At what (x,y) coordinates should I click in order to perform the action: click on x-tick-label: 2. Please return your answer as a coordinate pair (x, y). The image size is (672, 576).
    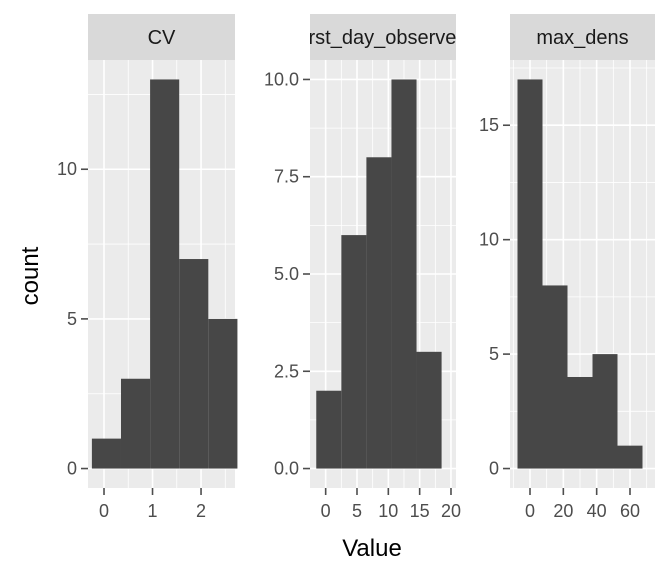
    Looking at the image, I should click on (201, 511).